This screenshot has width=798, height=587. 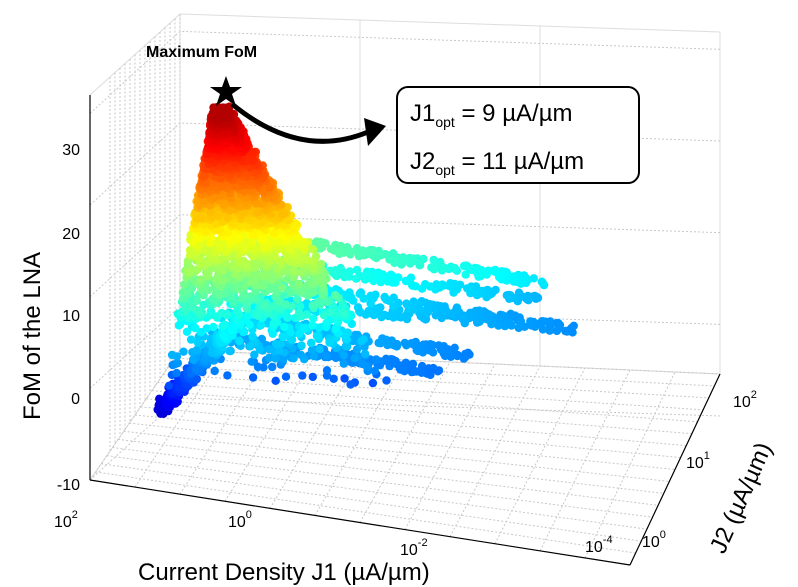 What do you see at coordinates (299, 123) in the screenshot?
I see `annotation-arrow` at bounding box center [299, 123].